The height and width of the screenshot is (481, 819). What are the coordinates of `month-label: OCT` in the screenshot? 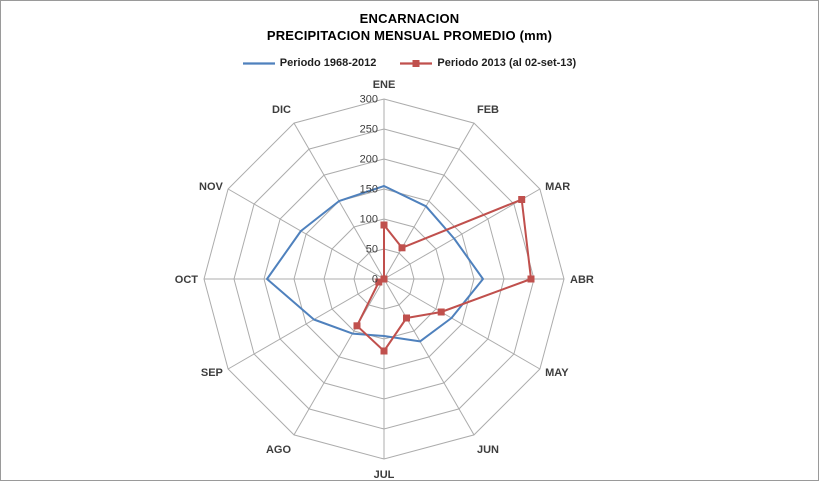 It's located at (187, 280).